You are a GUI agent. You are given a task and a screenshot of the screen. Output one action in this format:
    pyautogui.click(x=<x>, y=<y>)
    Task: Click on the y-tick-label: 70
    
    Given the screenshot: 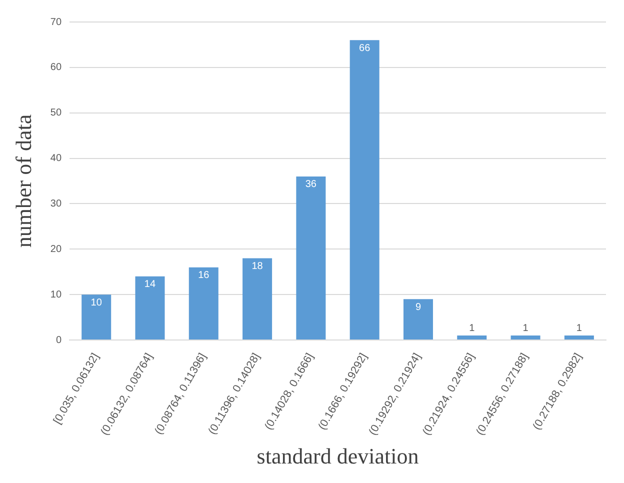 What is the action you would take?
    pyautogui.click(x=56, y=22)
    